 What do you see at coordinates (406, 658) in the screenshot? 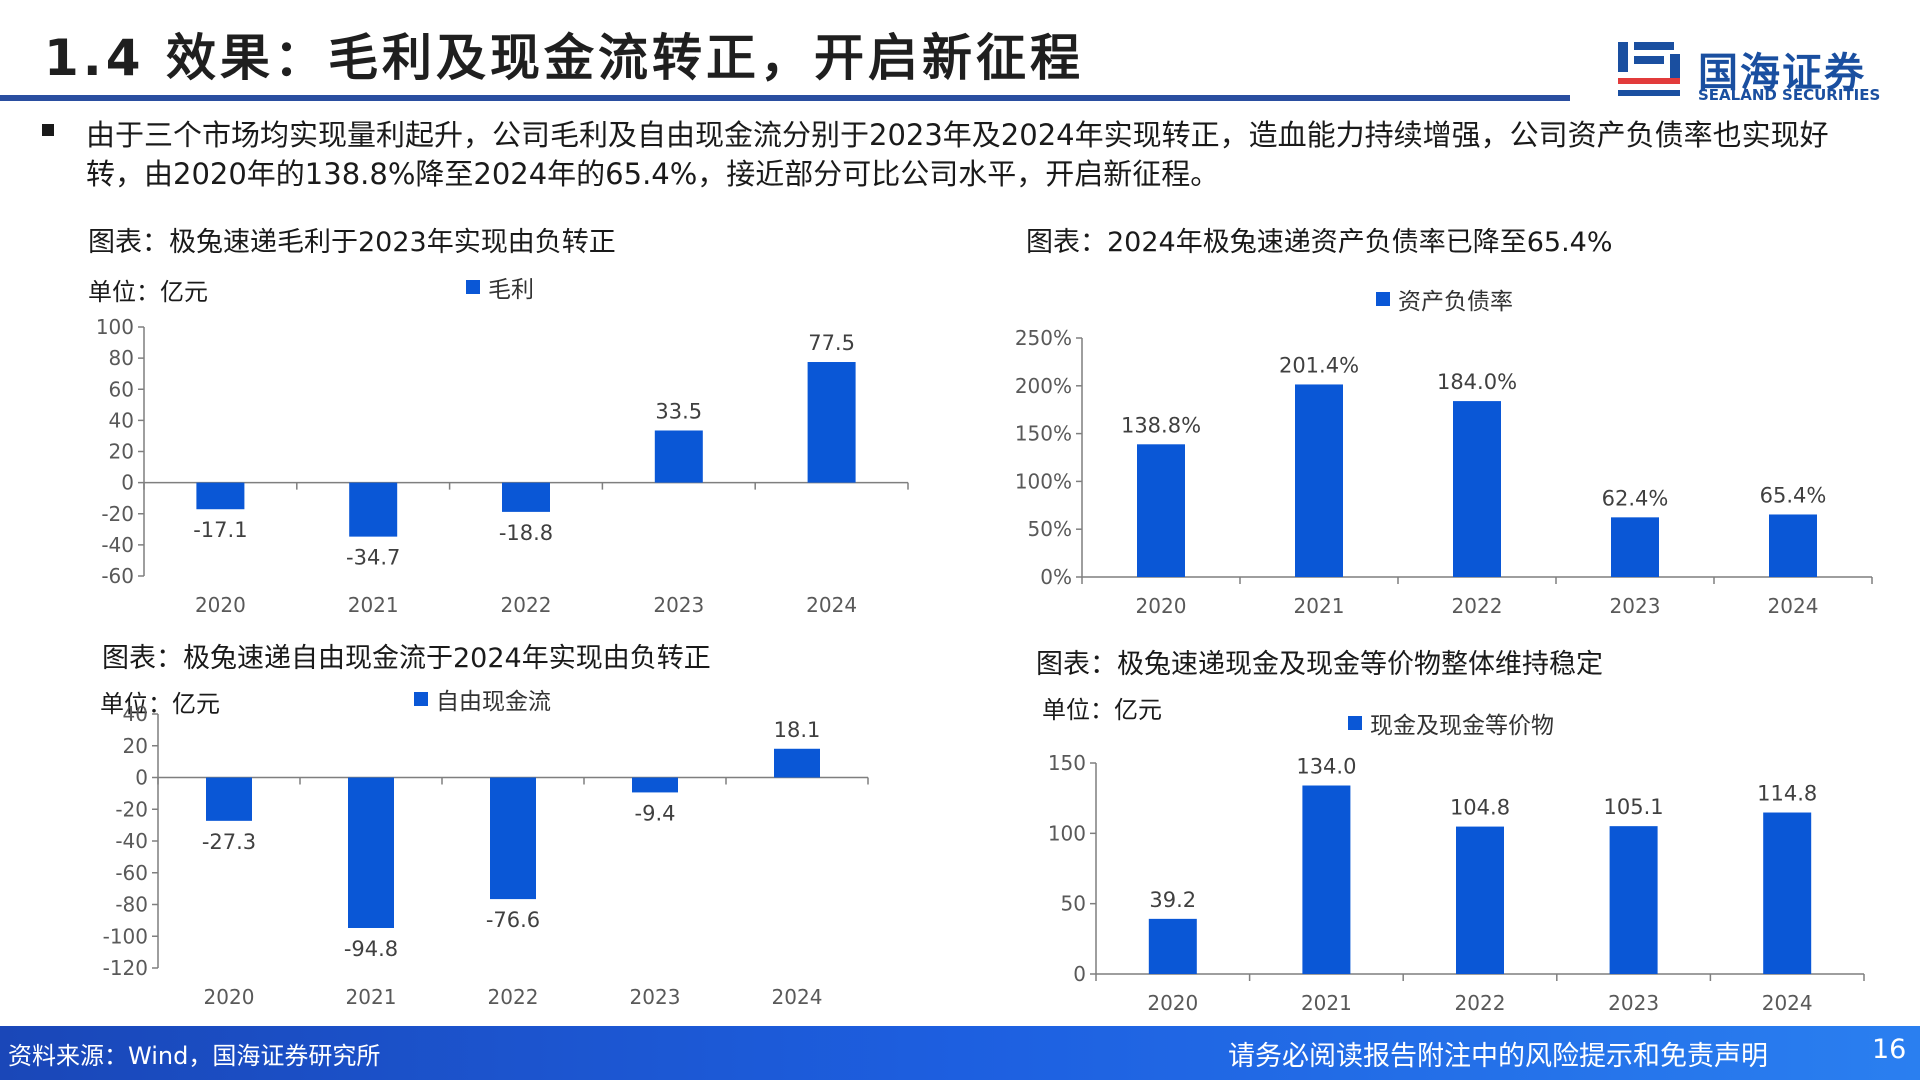
I see `chart-title-free-cash-flow: 图表：极兔速递自由现金流于2024年实现由负转正` at bounding box center [406, 658].